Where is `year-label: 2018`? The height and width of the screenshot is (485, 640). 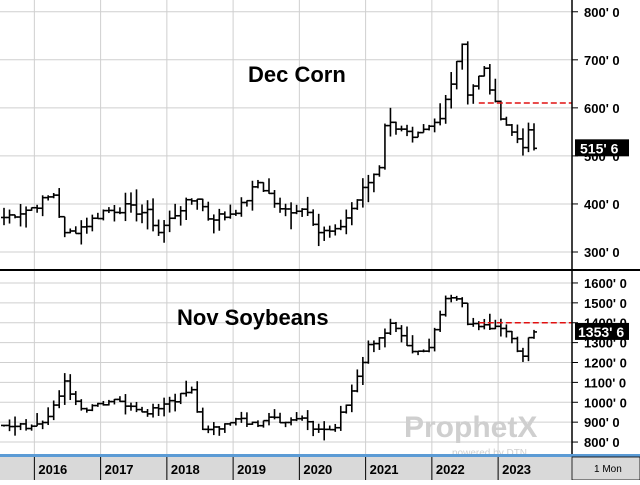
year-label: 2018 is located at coordinates (185, 469).